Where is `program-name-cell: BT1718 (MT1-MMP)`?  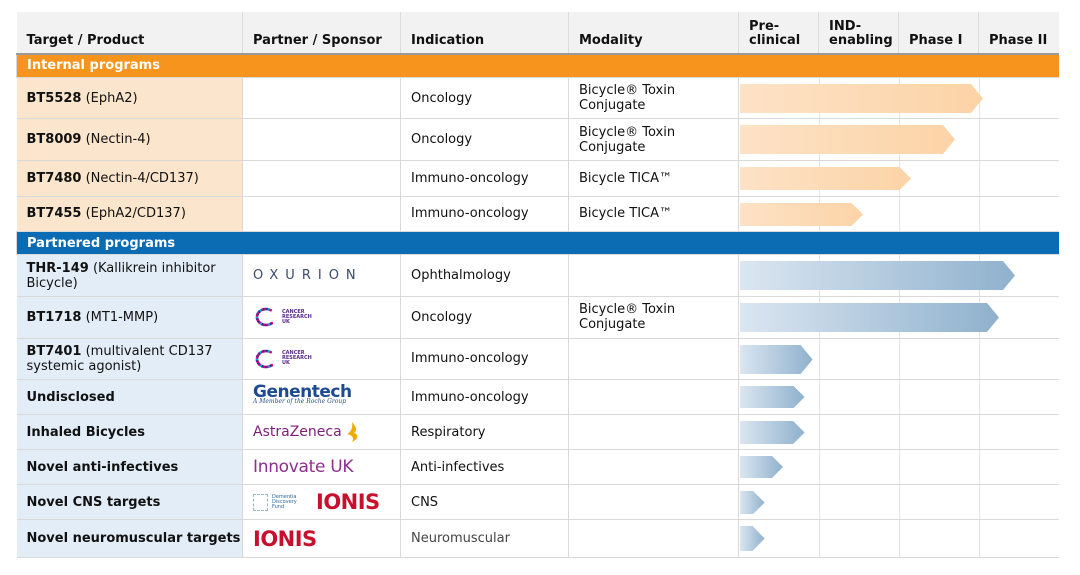
program-name-cell: BT1718 (MT1-MMP) is located at coordinates (129, 317).